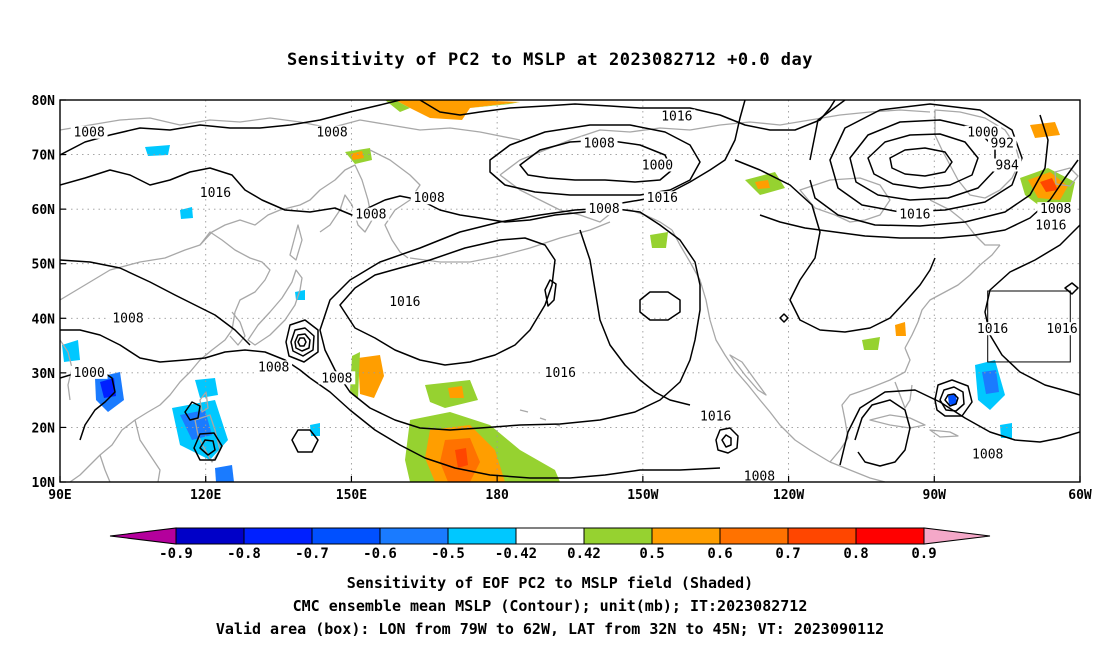 This screenshot has width=1100, height=650. What do you see at coordinates (380, 554) in the screenshot?
I see `colorbar-label: -0.6` at bounding box center [380, 554].